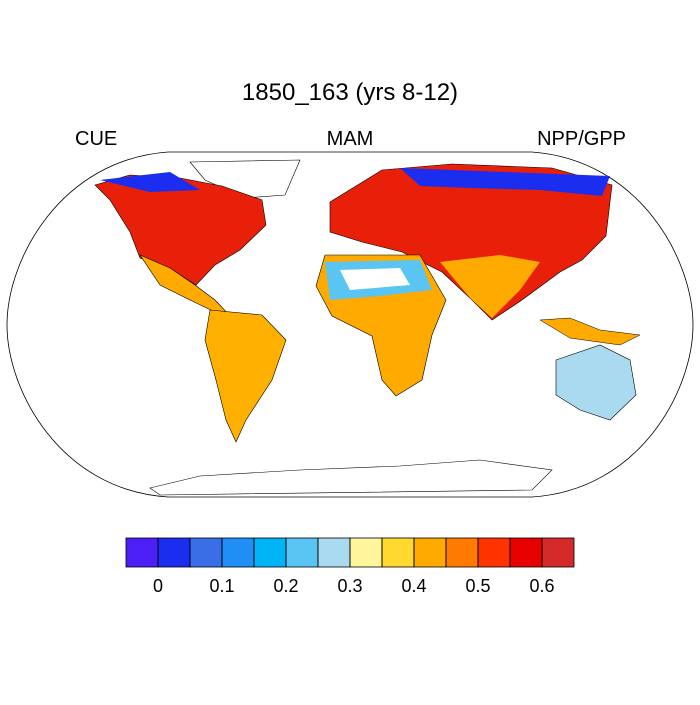 This screenshot has height=705, width=700. I want to click on right-label: NPP/GPP, so click(581, 139).